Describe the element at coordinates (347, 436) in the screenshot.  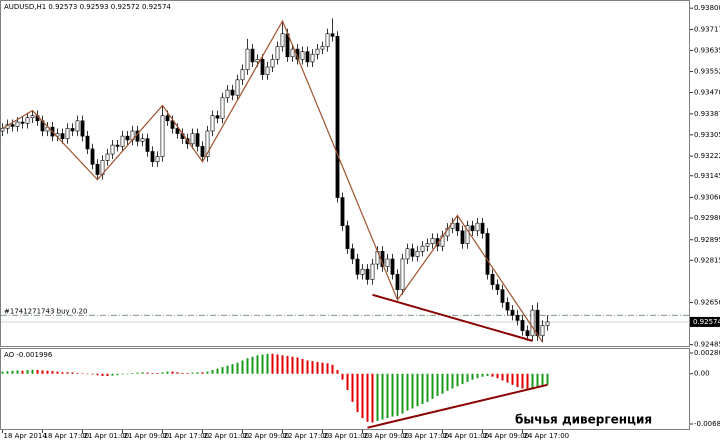
I see `x-tick-label: 23 Apr 01:00` at that location.